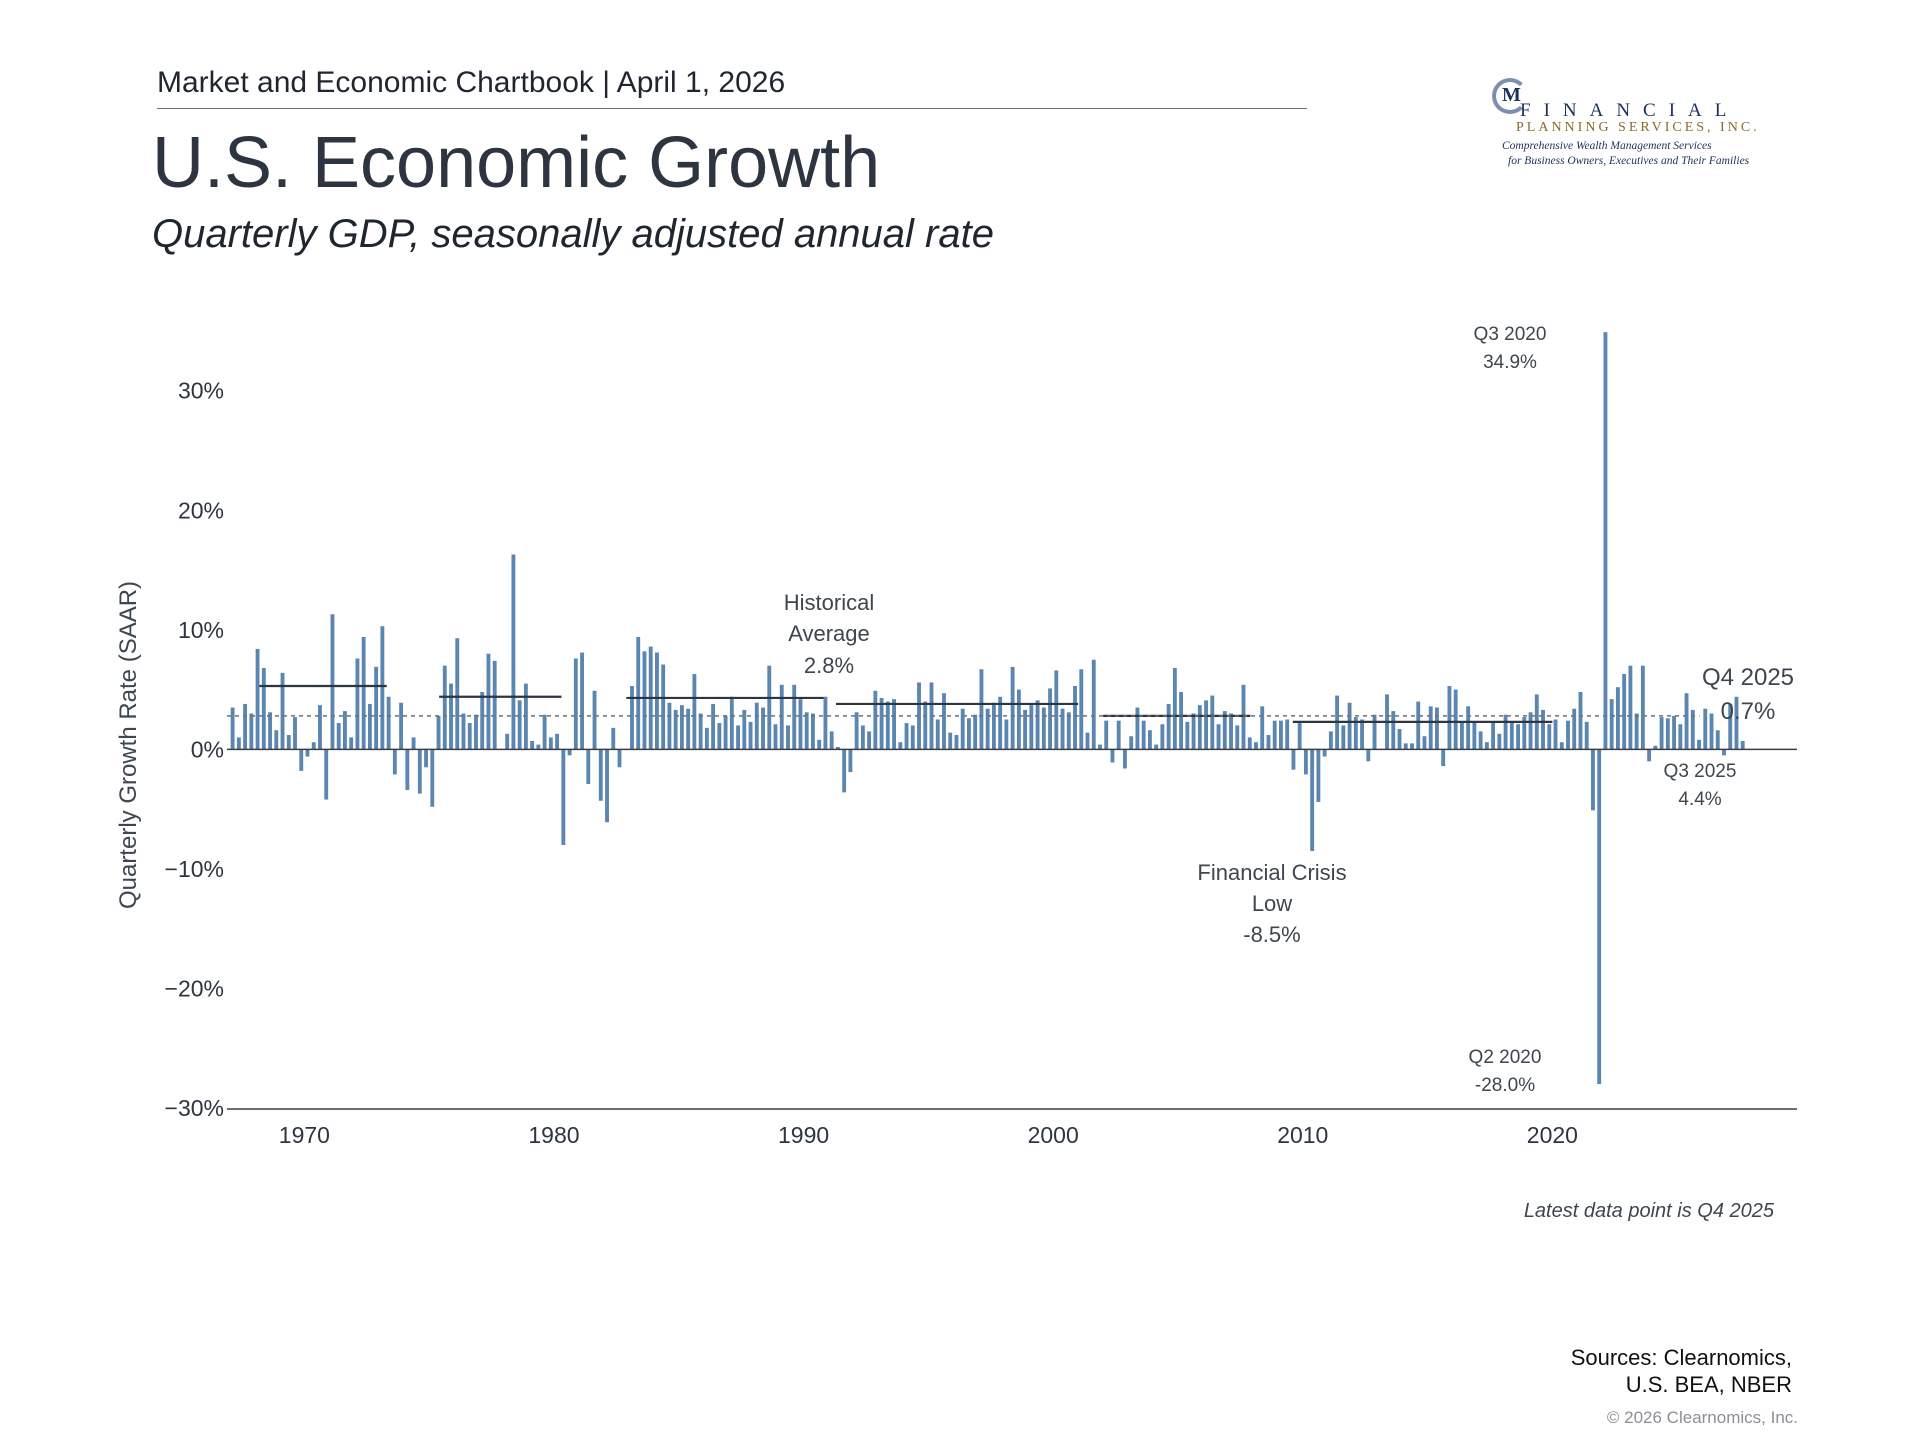  What do you see at coordinates (1053, 1135) in the screenshot?
I see `x-tick-label: 2000` at bounding box center [1053, 1135].